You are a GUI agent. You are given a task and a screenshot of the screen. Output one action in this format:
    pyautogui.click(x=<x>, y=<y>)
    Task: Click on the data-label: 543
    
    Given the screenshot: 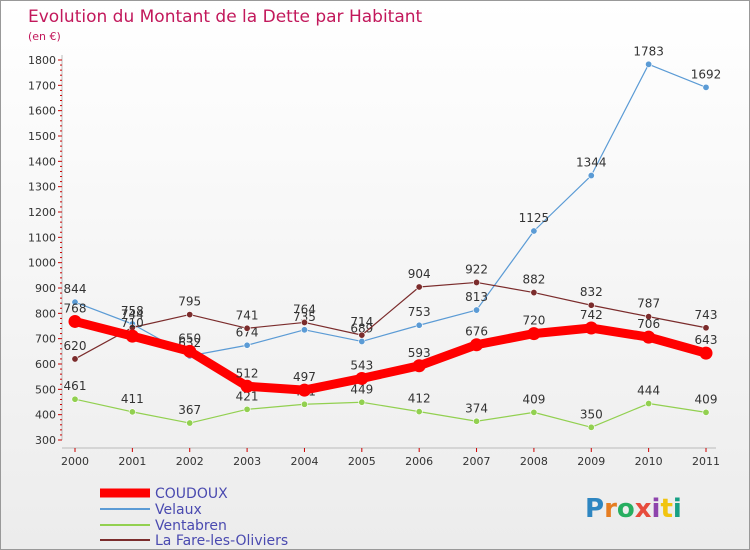 What is the action you would take?
    pyautogui.click(x=361, y=365)
    